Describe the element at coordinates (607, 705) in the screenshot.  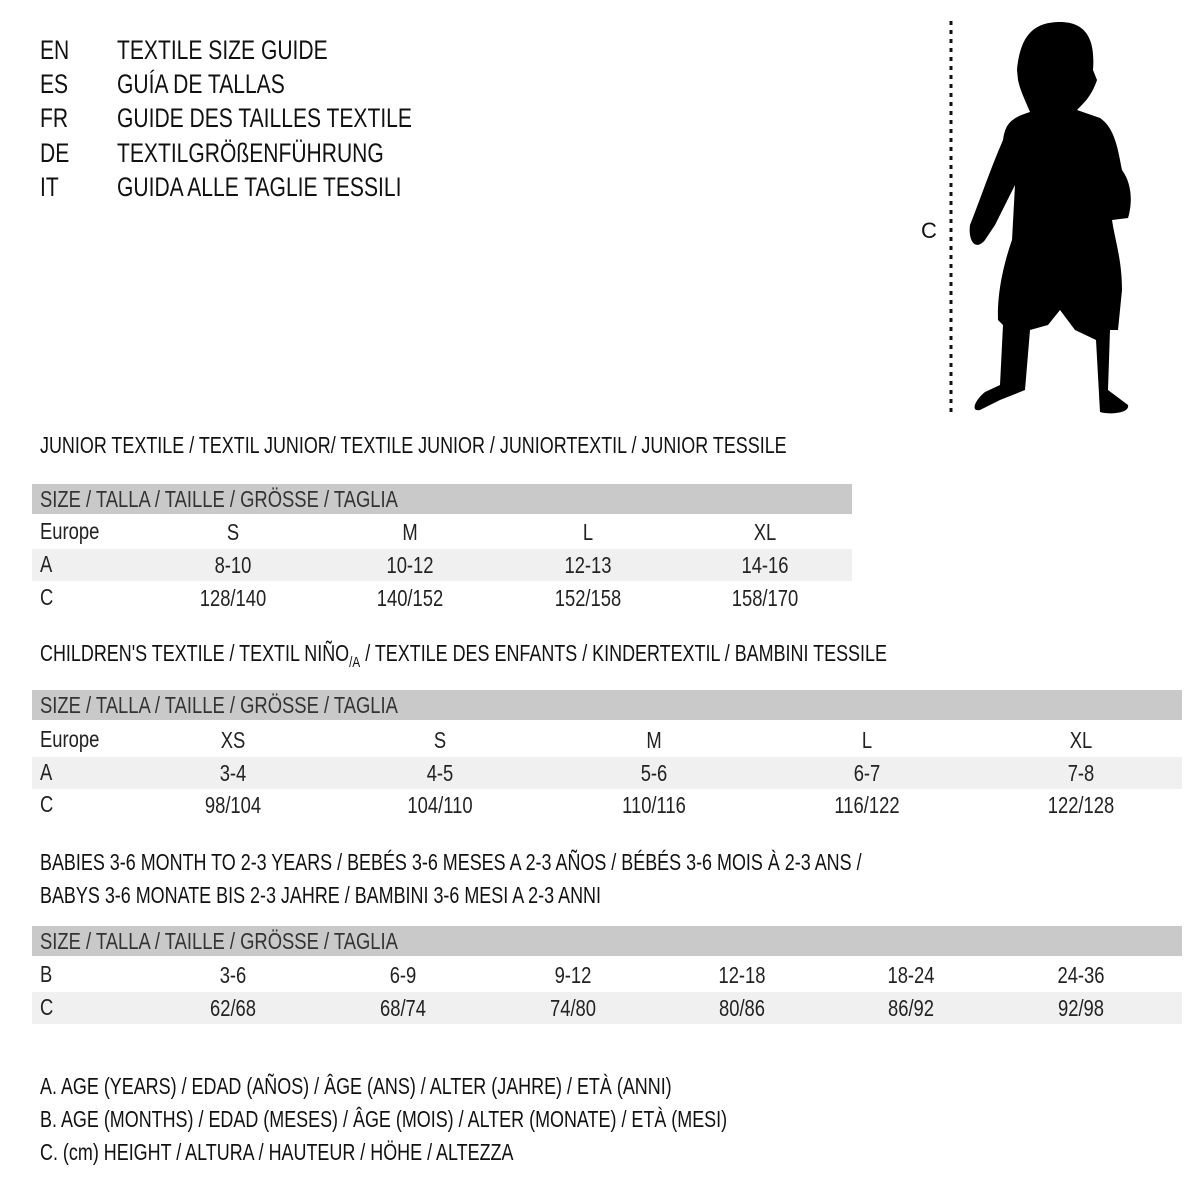
I see `children-size-header: SIZE / TALLA / TAILLE / GRÖSSE / TAGLIA` at that location.